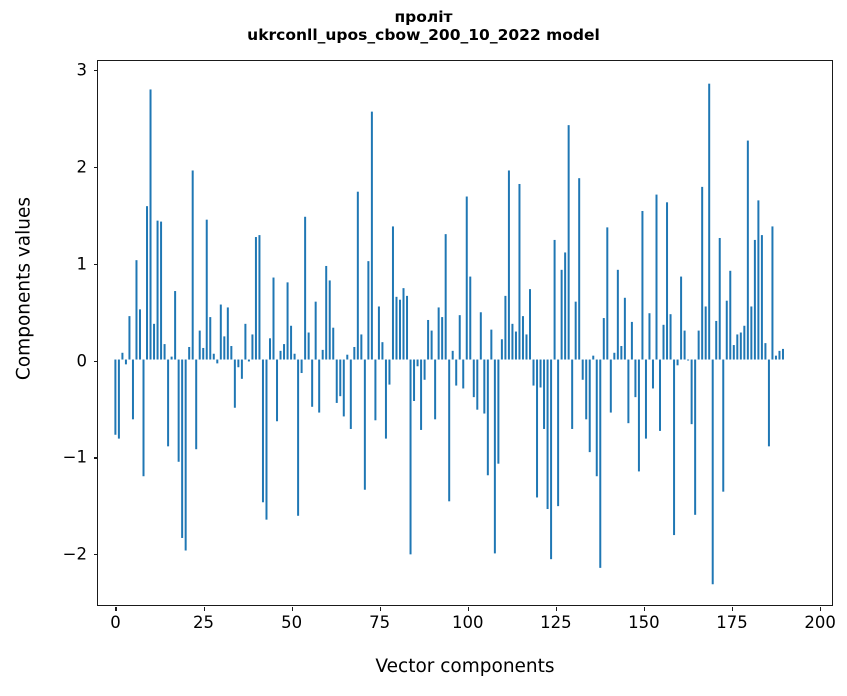 The image size is (847, 696). I want to click on x-tick-label: 200, so click(820, 622).